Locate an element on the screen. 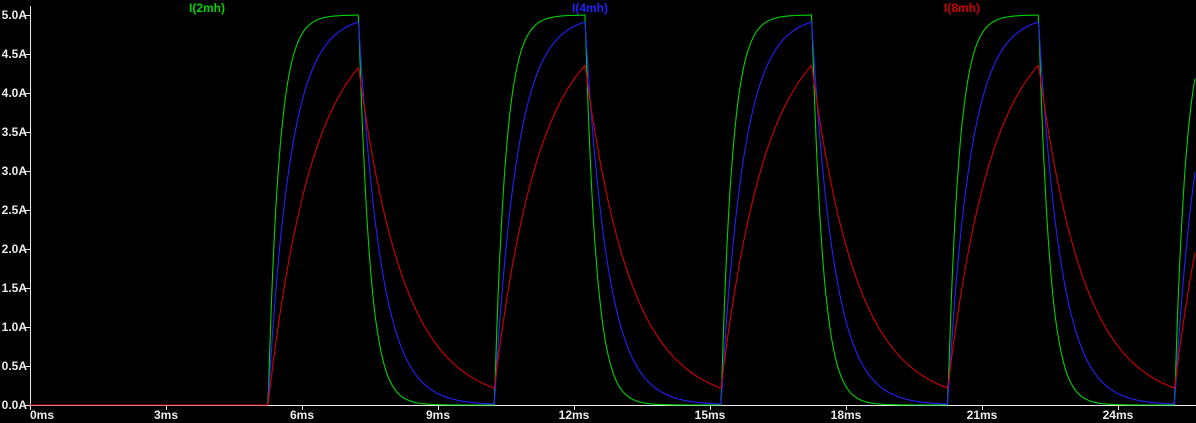  trace-label-i8mh: I(8mh) is located at coordinates (962, 8).